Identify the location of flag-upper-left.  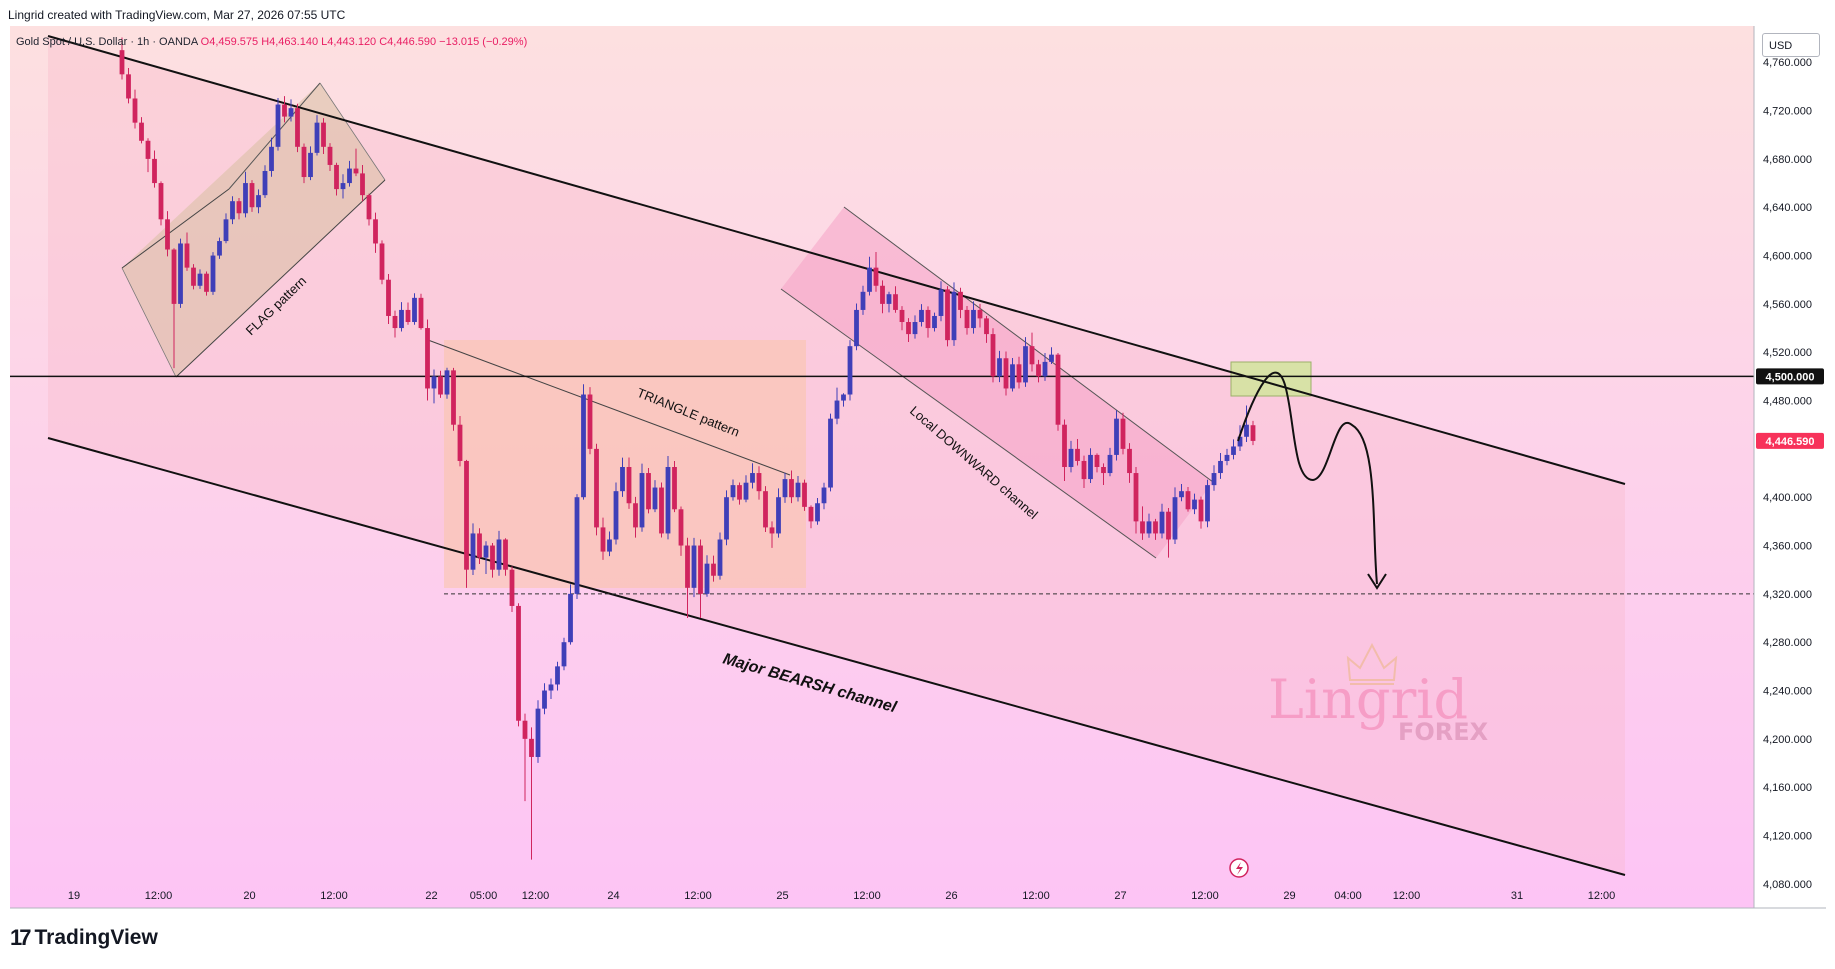
(175, 228).